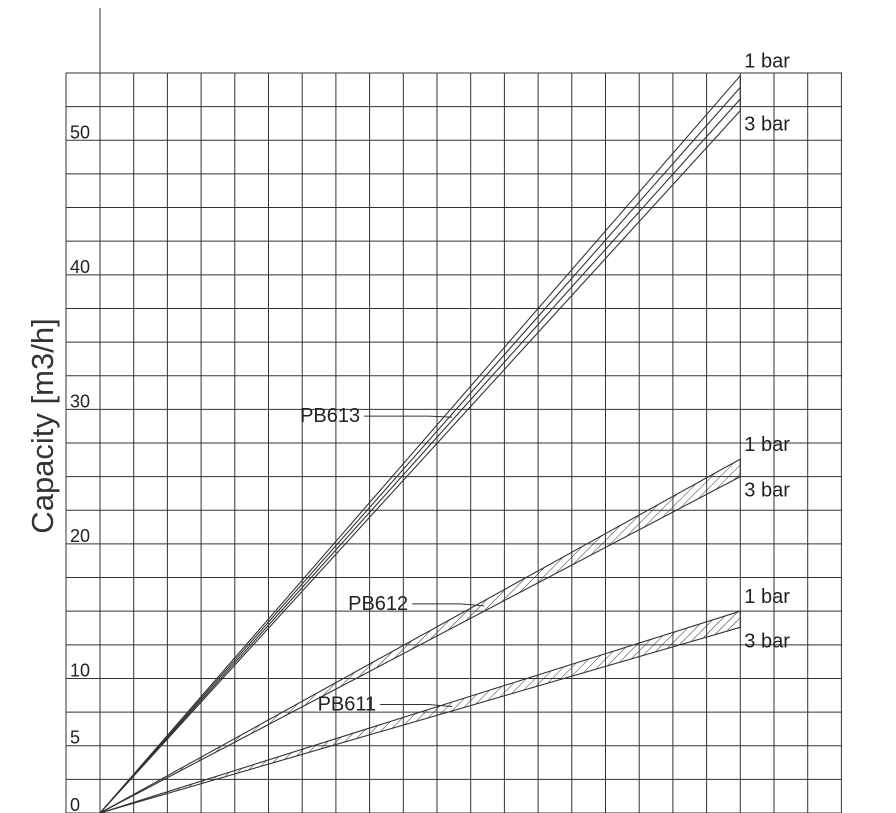 The image size is (896, 813). What do you see at coordinates (80, 536) in the screenshot?
I see `y-tick-label: 20` at bounding box center [80, 536].